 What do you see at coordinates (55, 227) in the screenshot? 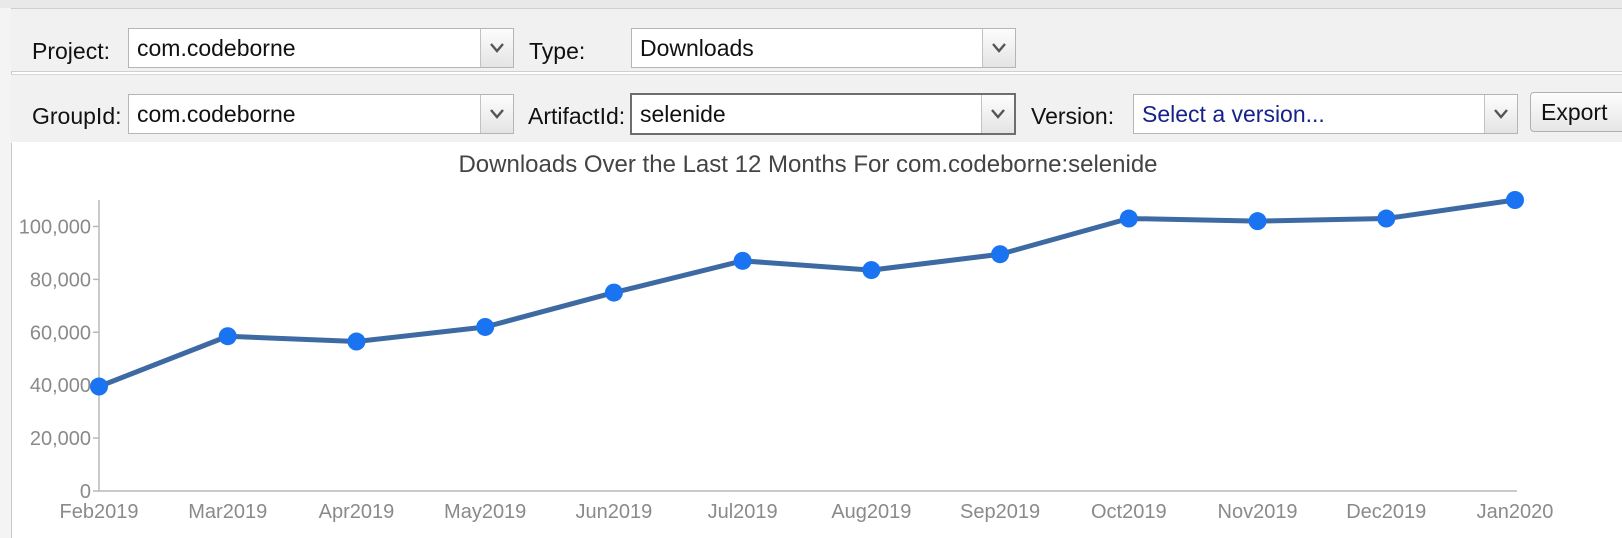
I see `y-tick-label: 100,000` at bounding box center [55, 227].